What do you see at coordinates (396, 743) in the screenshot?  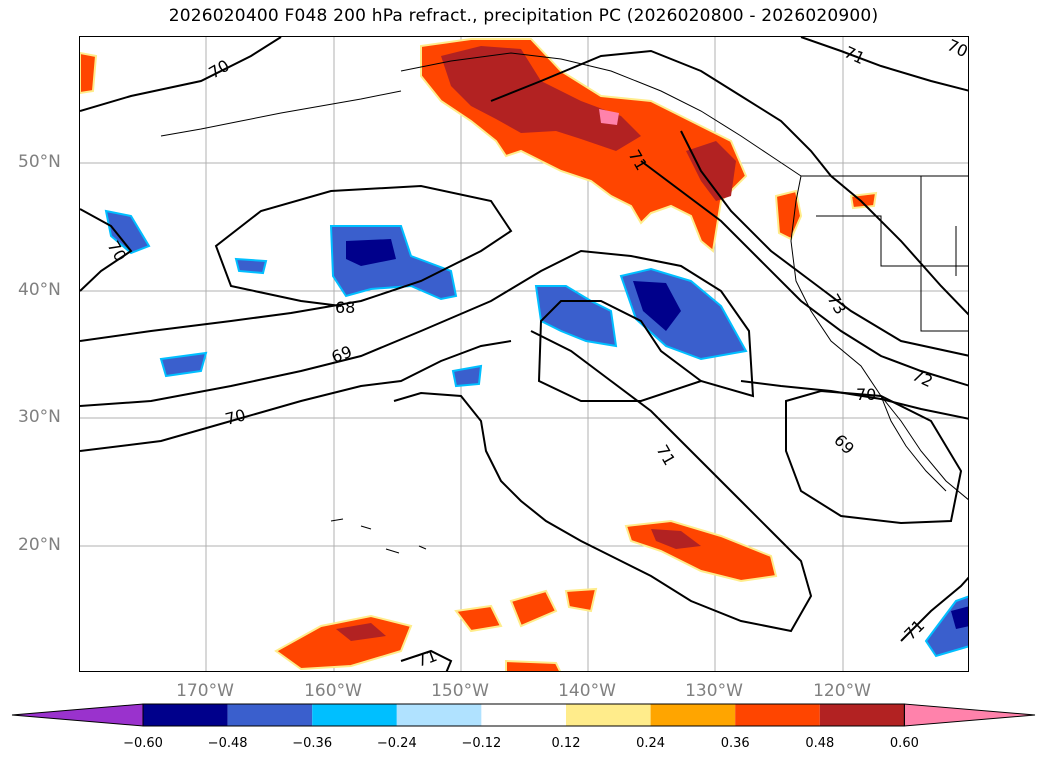 I see `colorbar-tick-label: −0.24` at bounding box center [396, 743].